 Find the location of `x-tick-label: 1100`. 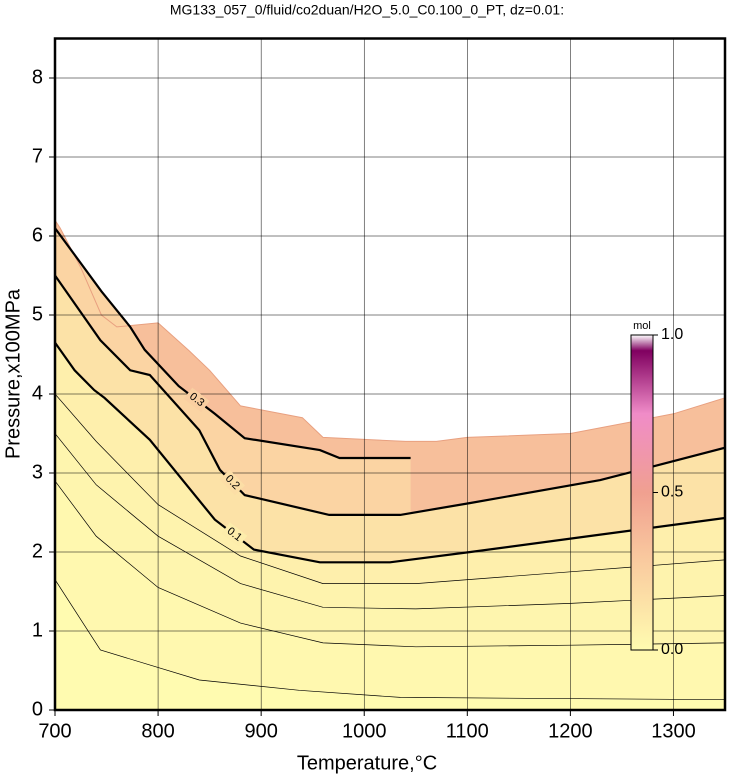

x-tick-label: 1100 is located at coordinates (467, 731).